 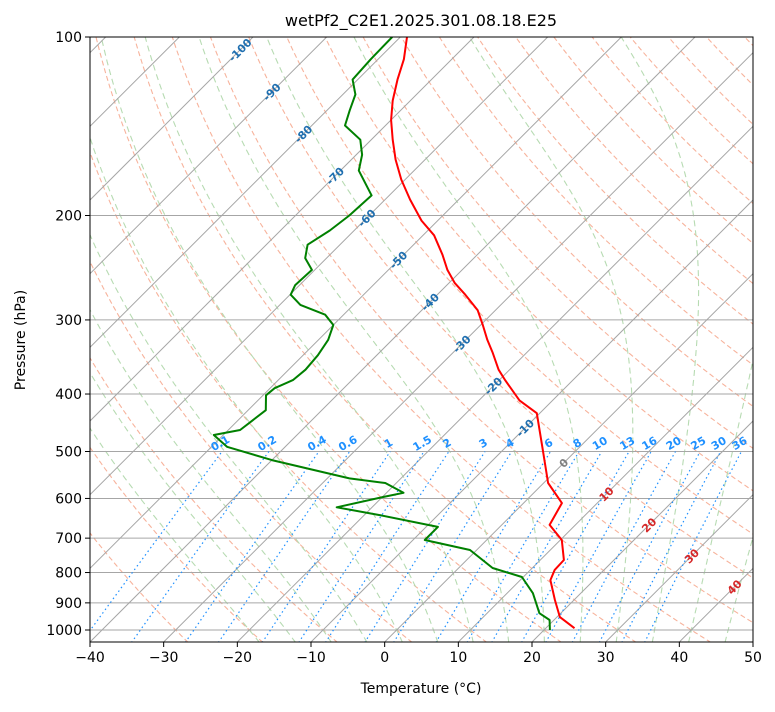 What do you see at coordinates (68, 395) in the screenshot?
I see `y-tick-label: 400` at bounding box center [68, 395].